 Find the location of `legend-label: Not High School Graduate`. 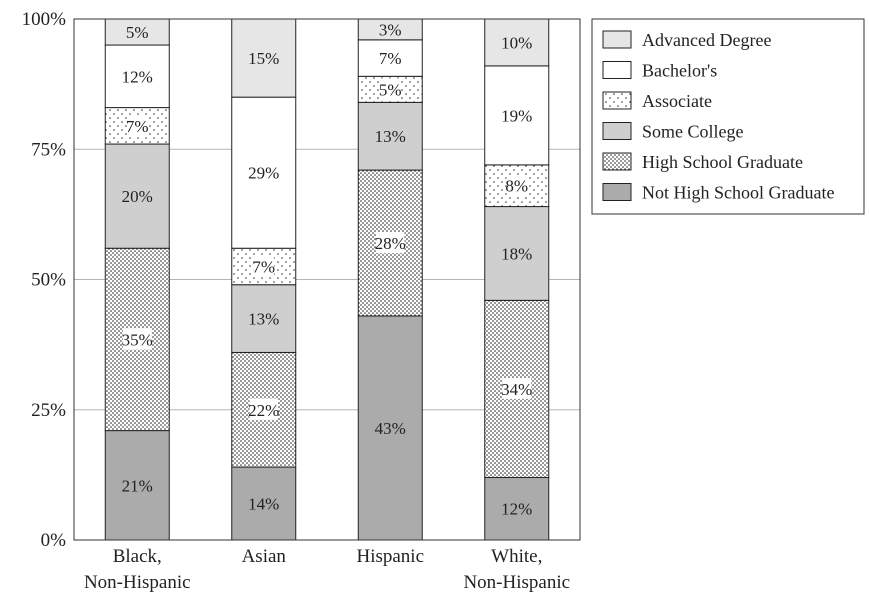

legend-label: Not High School Graduate is located at coordinates (738, 193).